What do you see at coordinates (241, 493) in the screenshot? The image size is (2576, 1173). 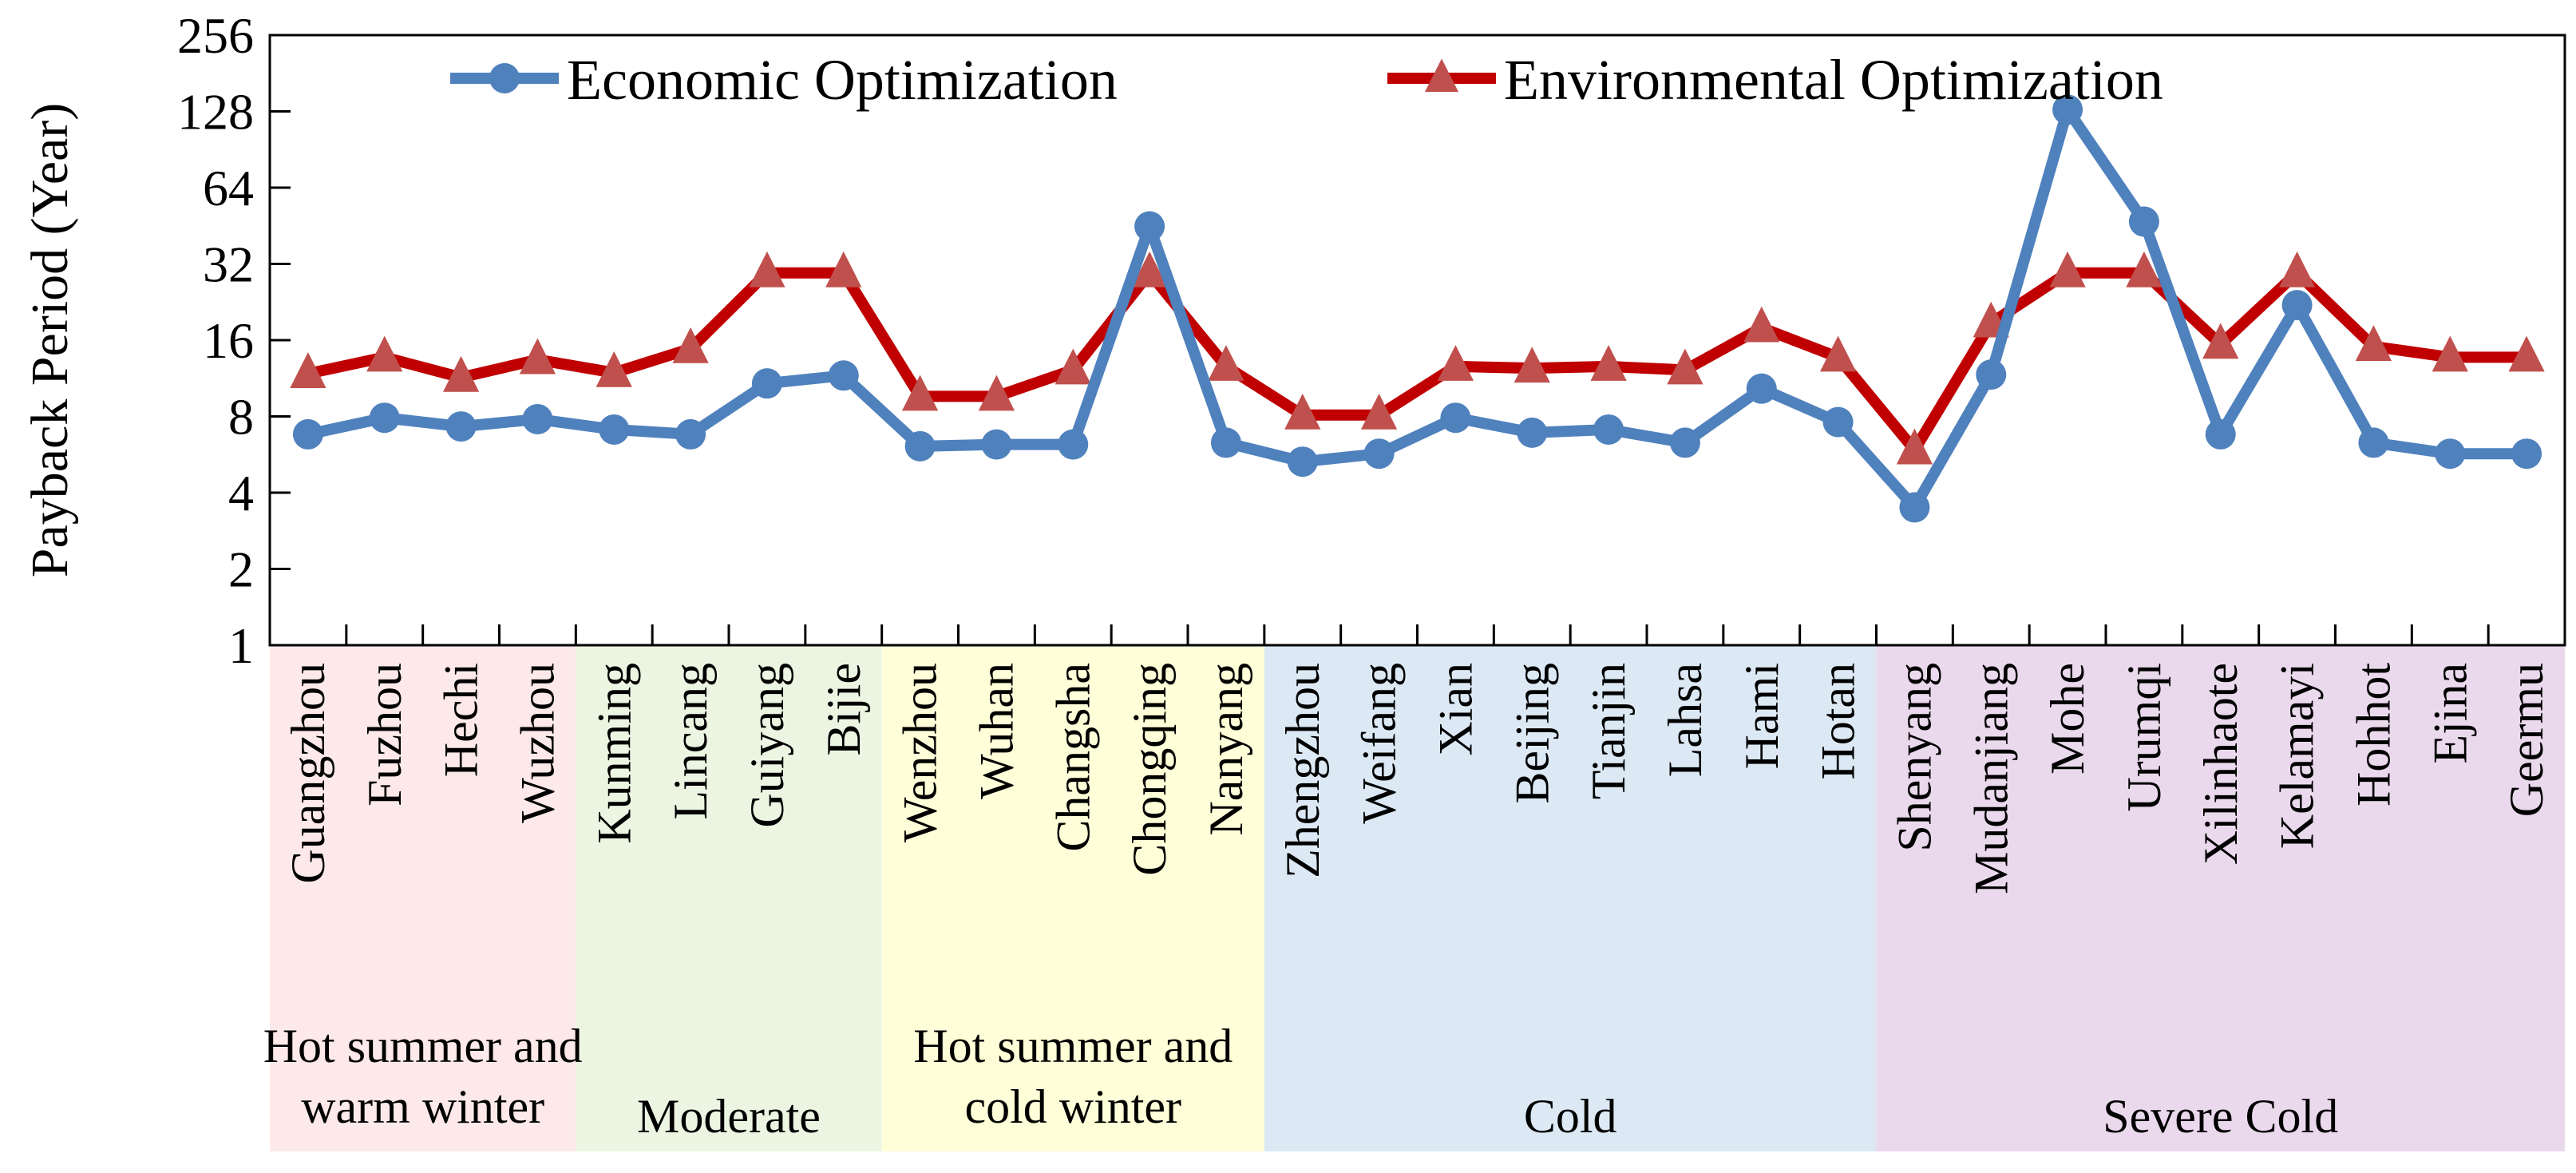 I see `y-tick-label: 4` at bounding box center [241, 493].